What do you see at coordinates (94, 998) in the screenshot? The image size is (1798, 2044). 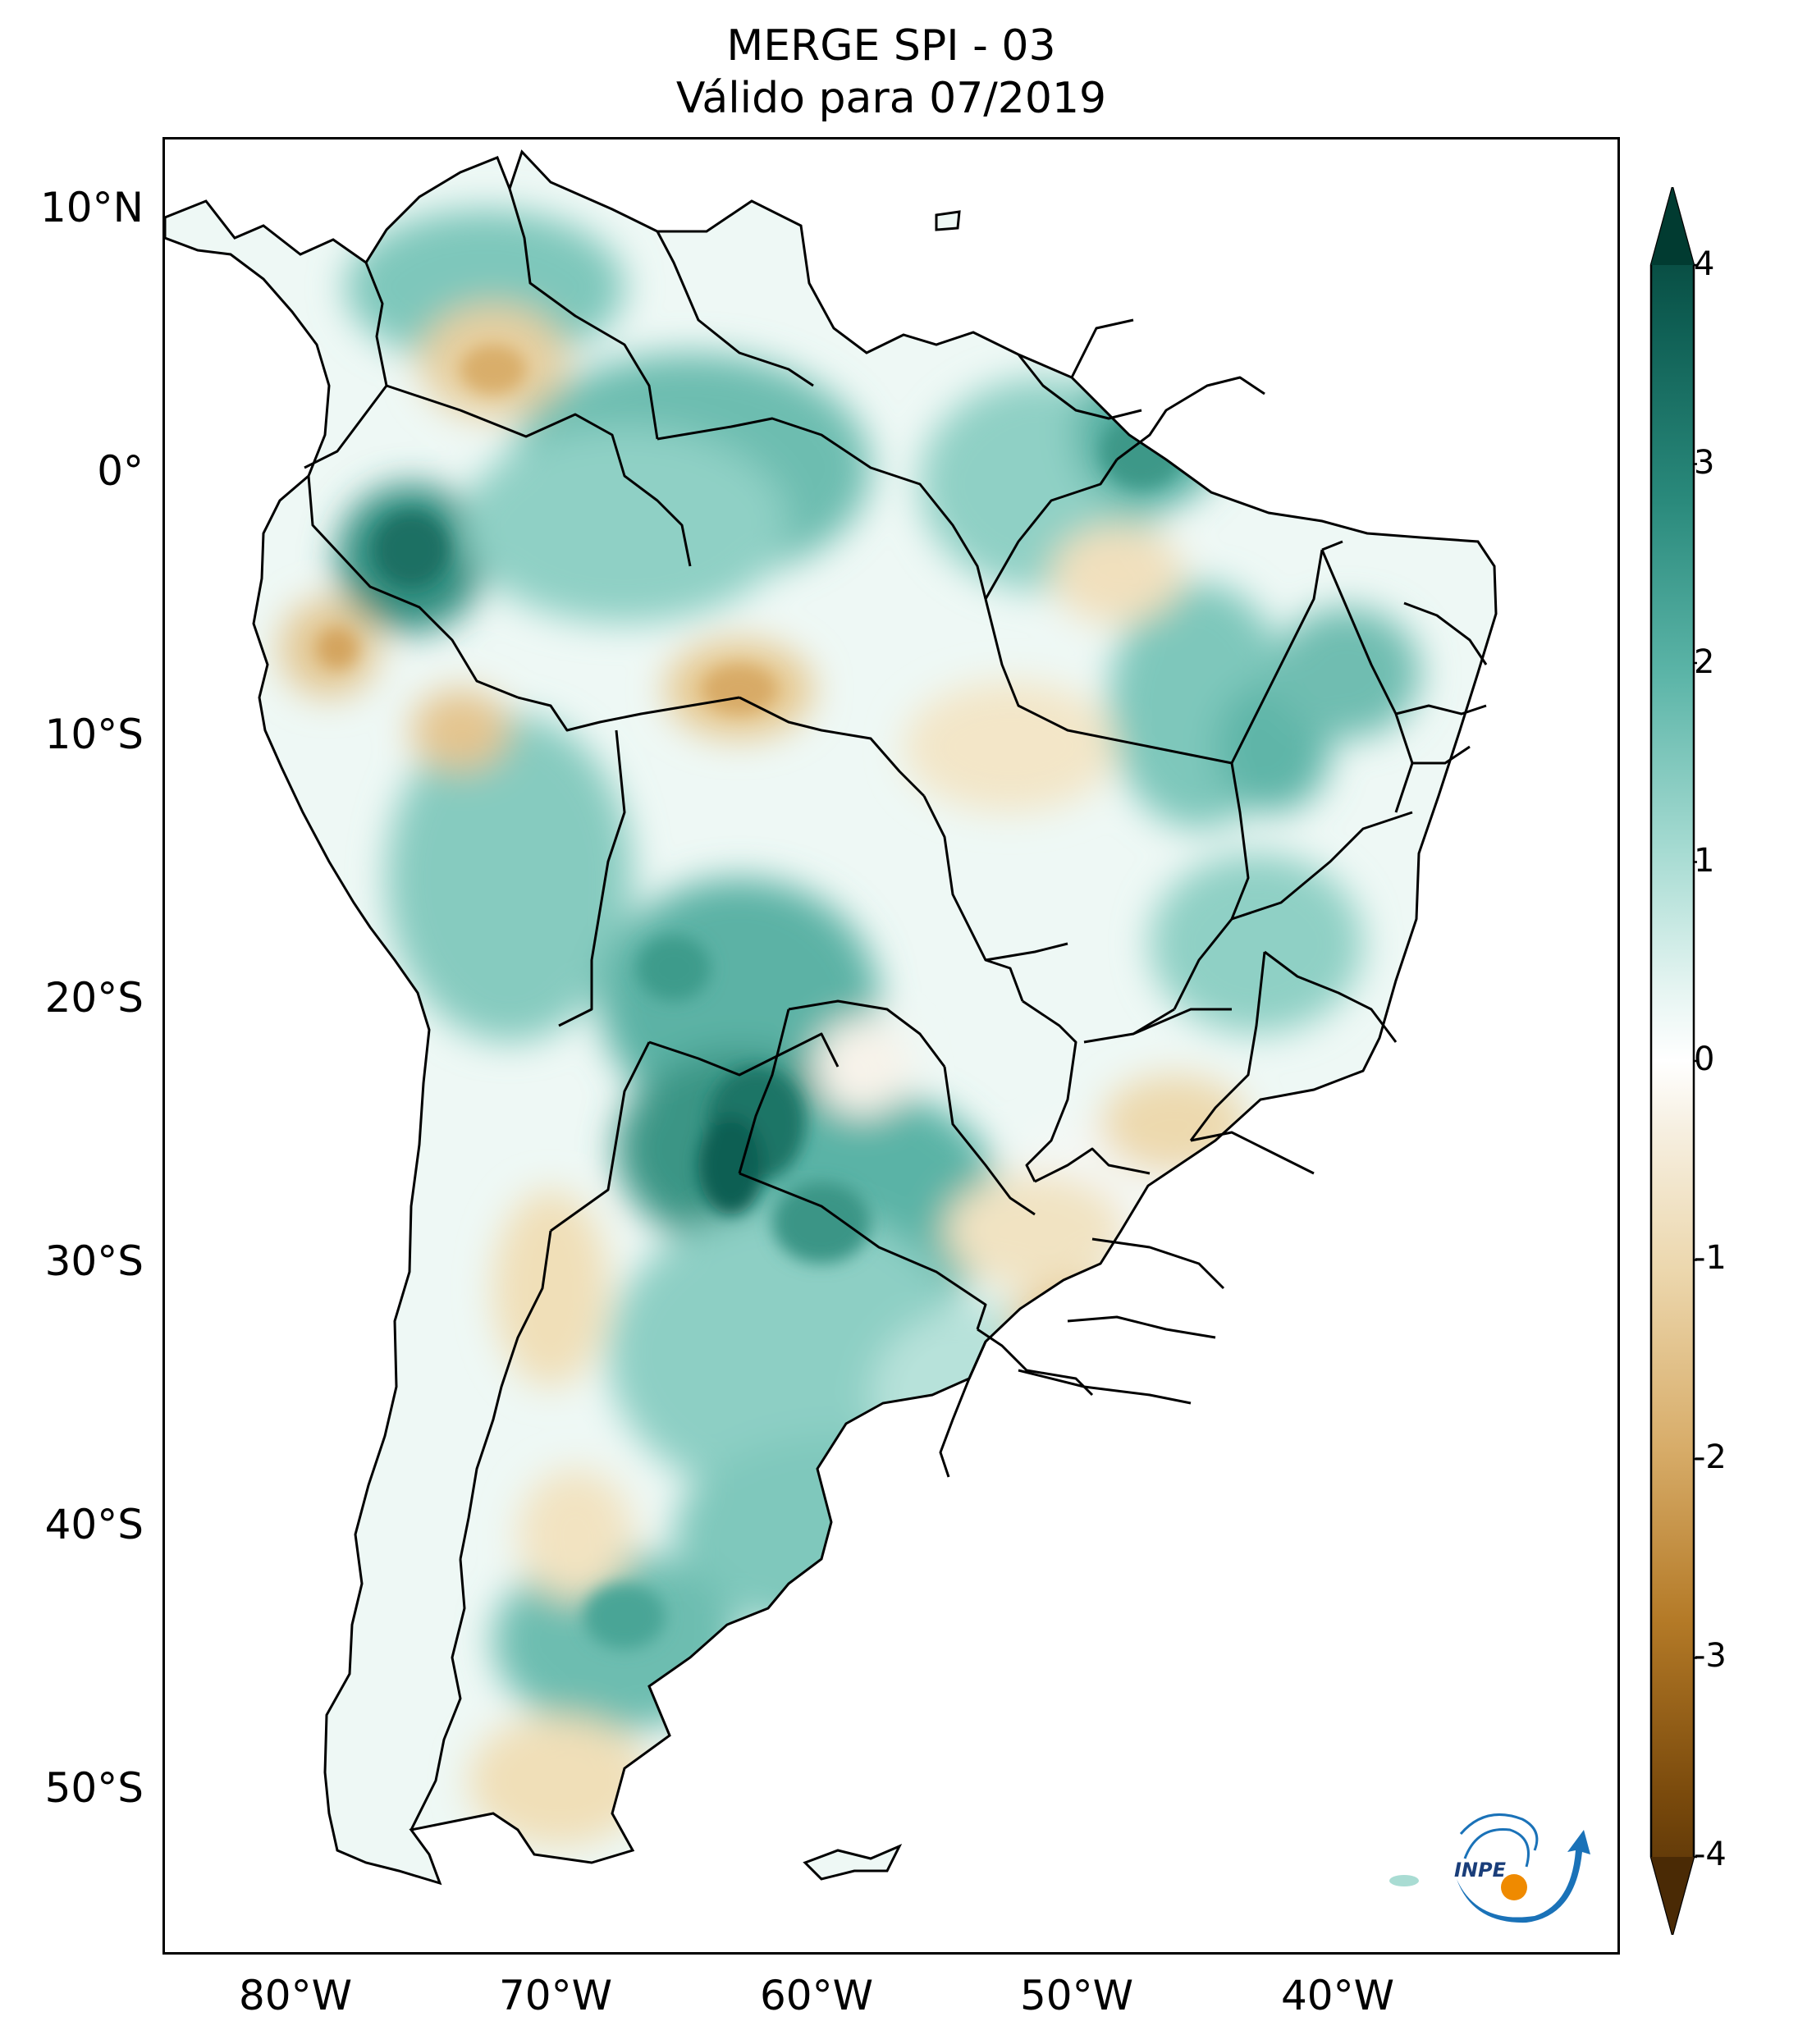 I see `lat-tick-label-20s: 20°S` at bounding box center [94, 998].